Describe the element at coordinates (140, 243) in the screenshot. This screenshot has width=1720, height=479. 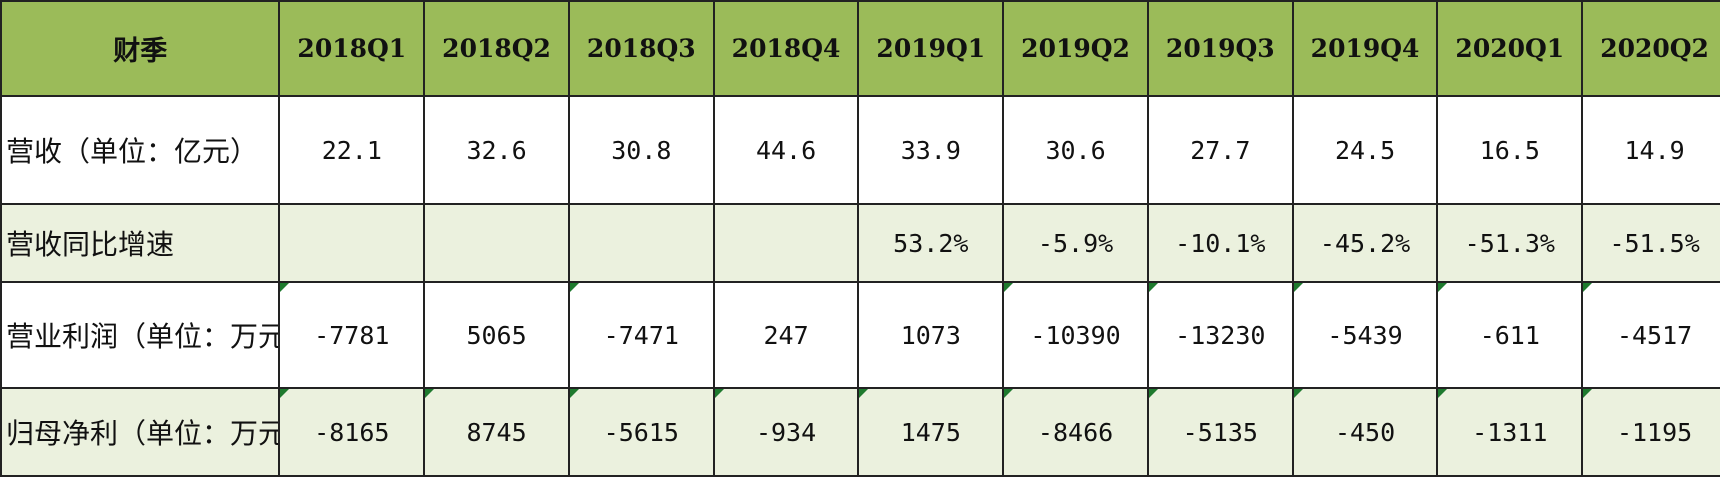
I see `row-label-revenue-growth: 营收同比增速` at that location.